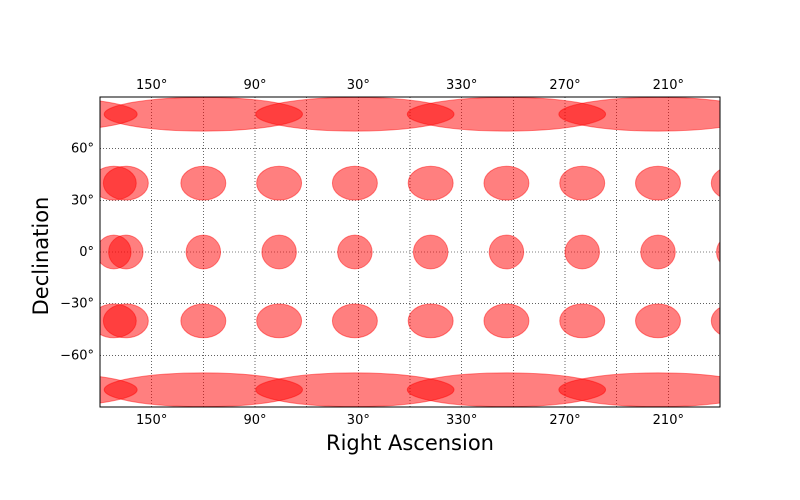 Image resolution: width=800 pixels, height=500 pixels. Describe the element at coordinates (715, 320) in the screenshot. I see `sky-circle-26-wrap` at that location.